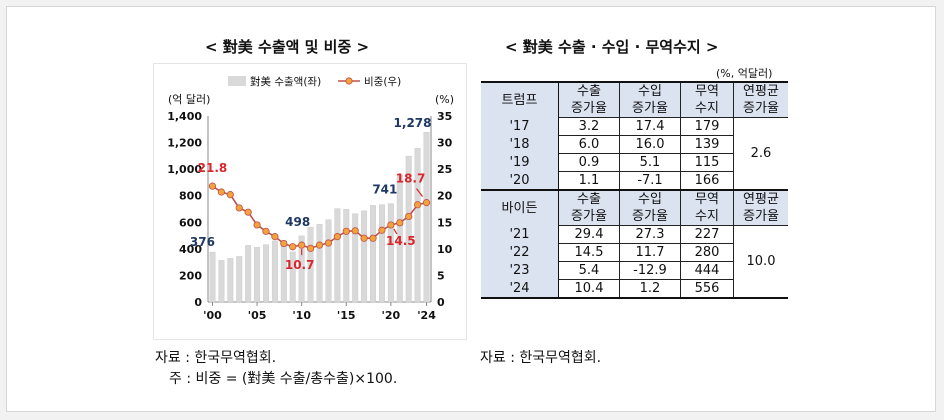 The width and height of the screenshot is (944, 420). What do you see at coordinates (634, 252) in the screenshot?
I see `biden-row-22: '22 14.5 11.7 280` at bounding box center [634, 252].